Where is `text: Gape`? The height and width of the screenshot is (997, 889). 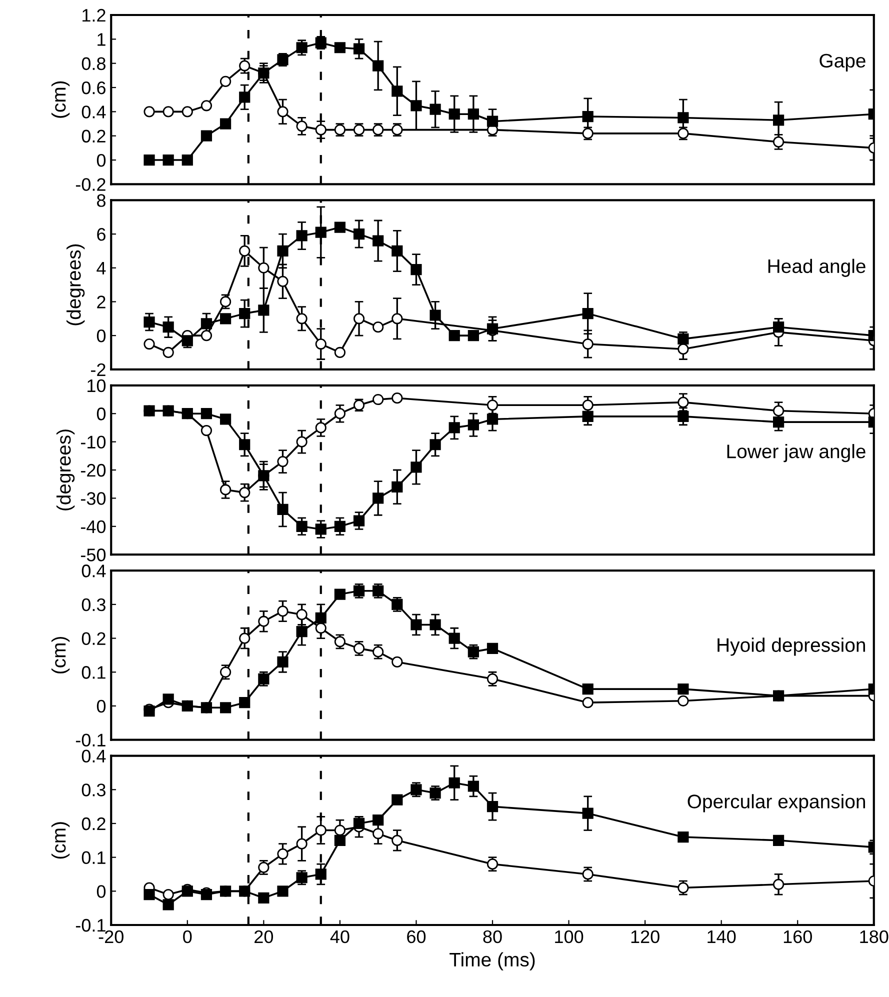
text: Gape is located at coordinates (843, 63).